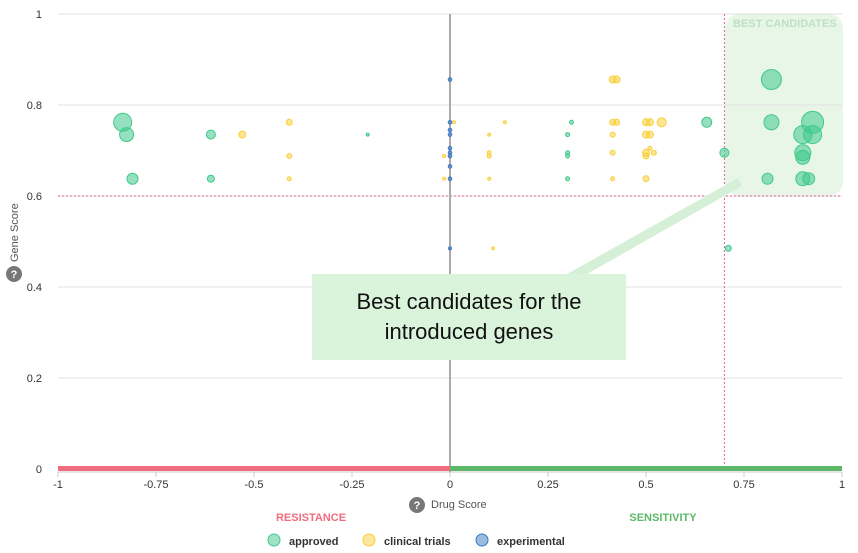 The height and width of the screenshot is (553, 858). Describe the element at coordinates (34, 288) in the screenshot. I see `y-tick-label: 0.4` at that location.